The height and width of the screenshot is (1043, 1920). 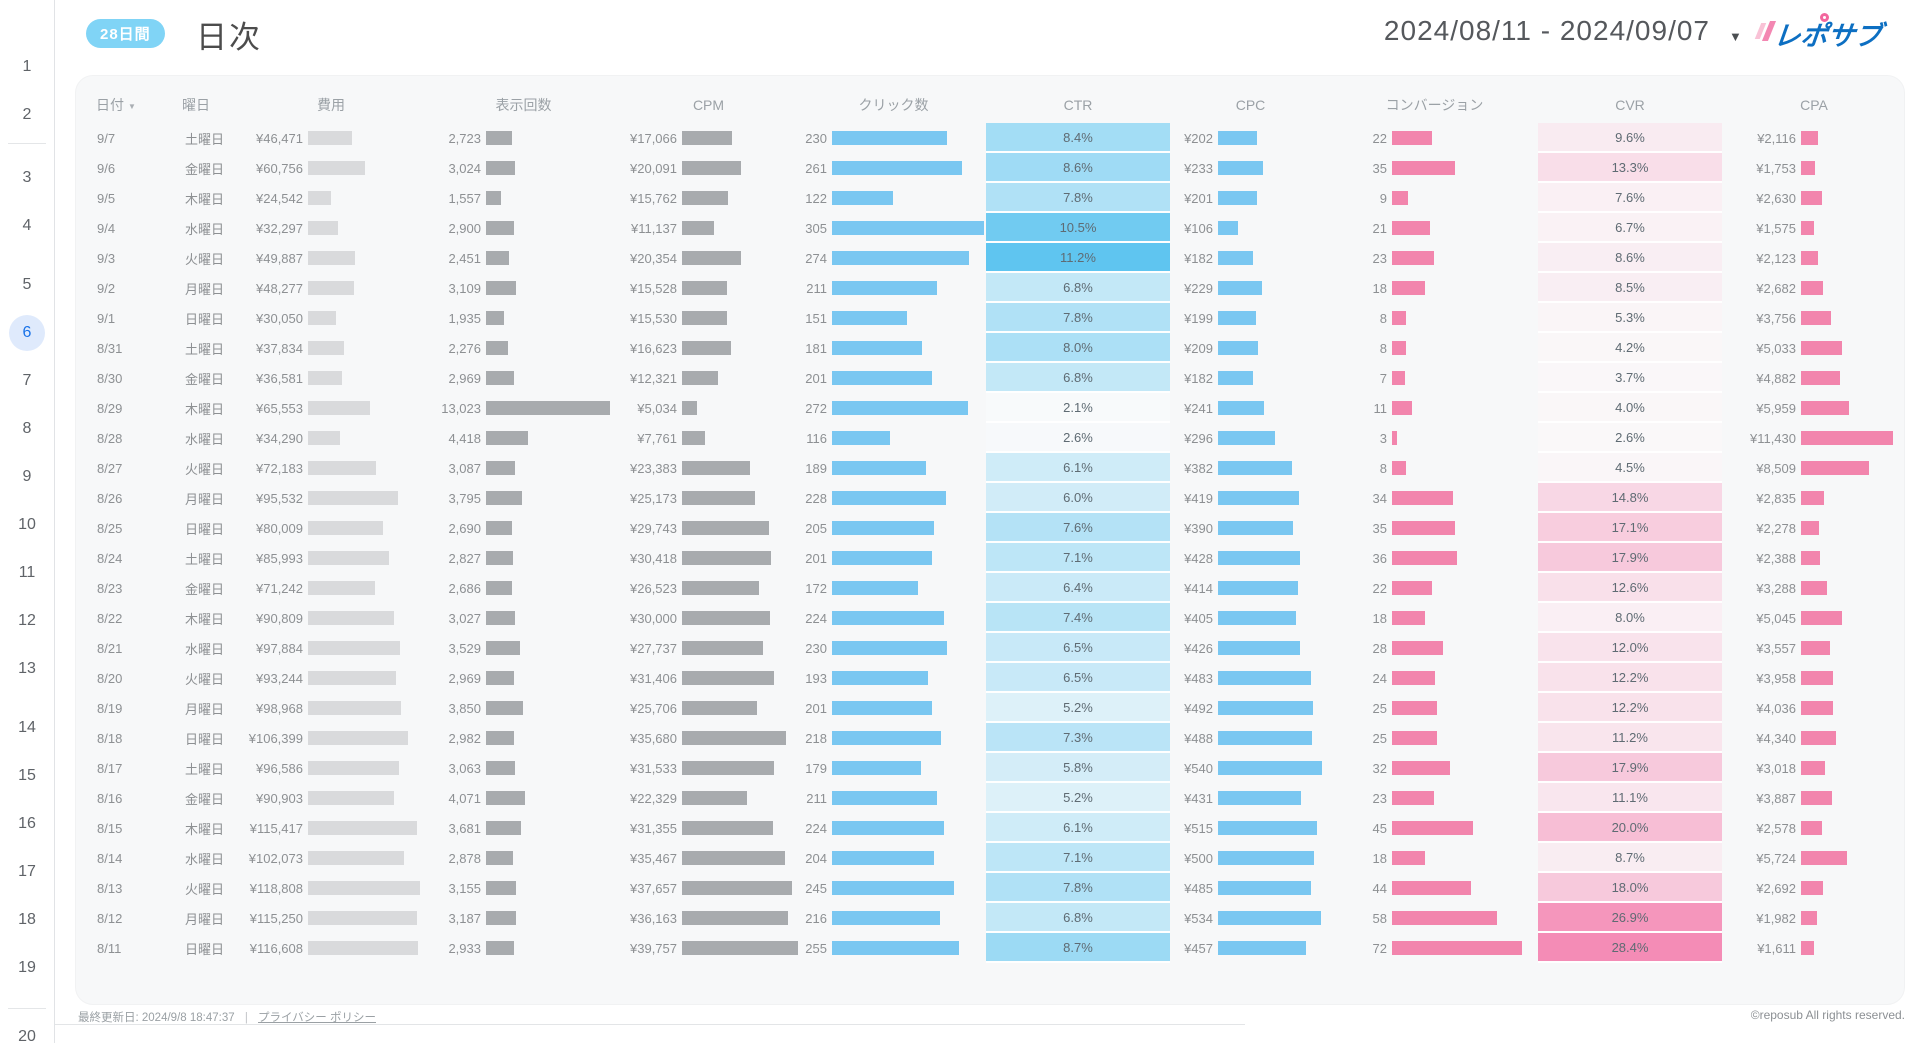 I want to click on cell-cpa: ¥2,123, so click(x=1814, y=258).